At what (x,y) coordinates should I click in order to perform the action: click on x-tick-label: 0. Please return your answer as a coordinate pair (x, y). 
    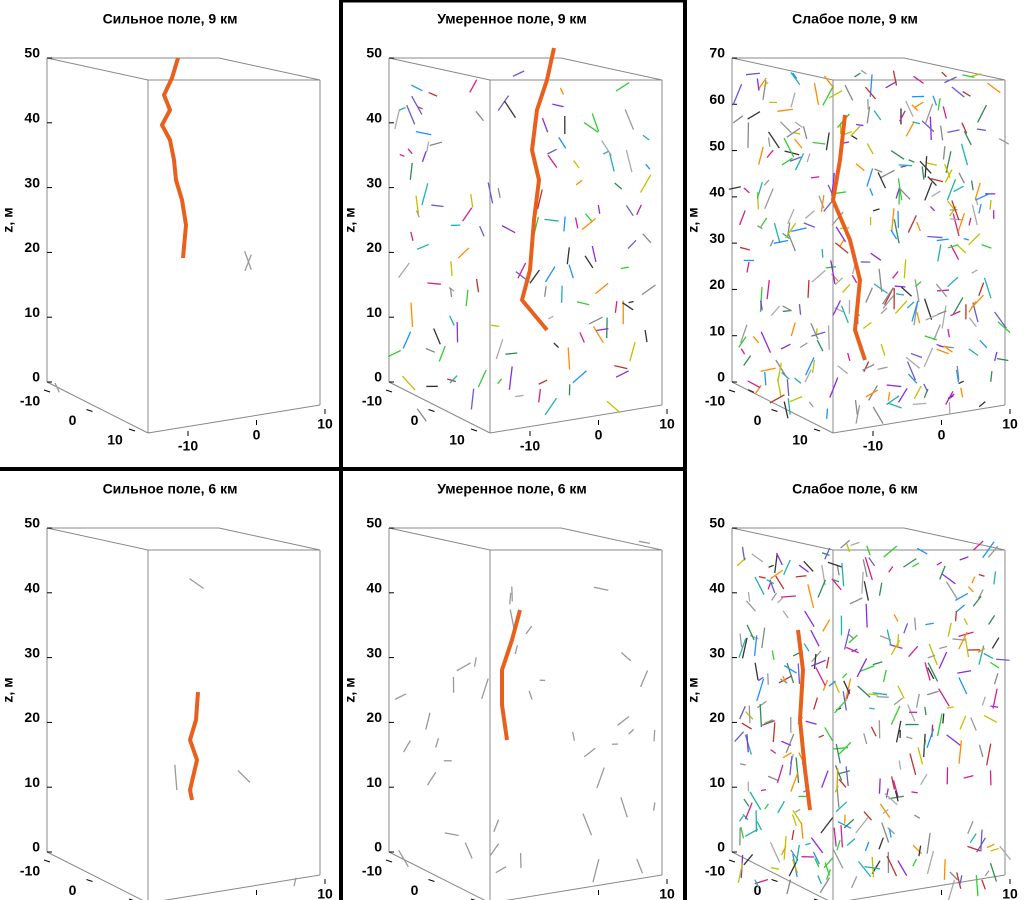
    Looking at the image, I should click on (942, 435).